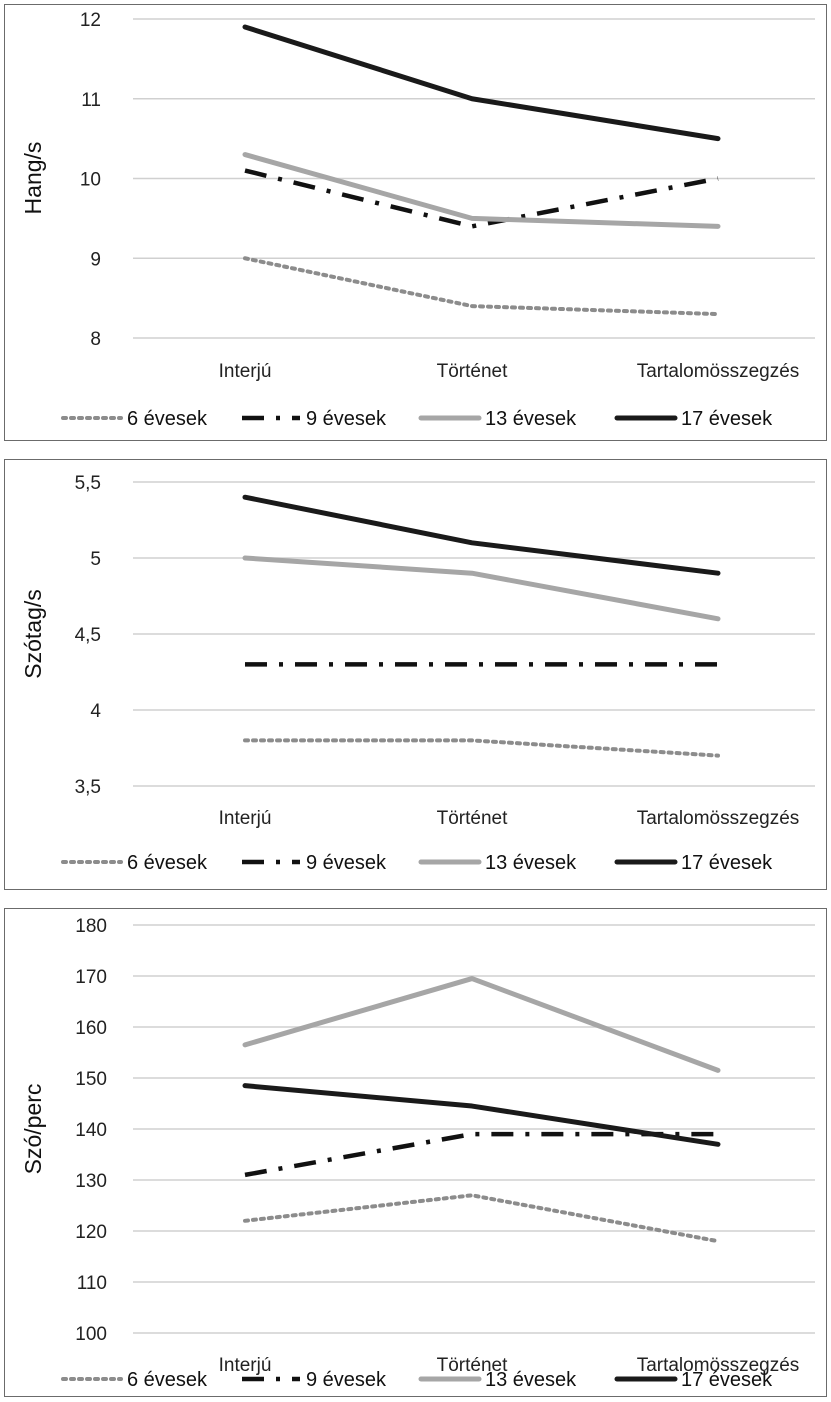  What do you see at coordinates (95, 711) in the screenshot?
I see `y-tick-label: 4` at bounding box center [95, 711].